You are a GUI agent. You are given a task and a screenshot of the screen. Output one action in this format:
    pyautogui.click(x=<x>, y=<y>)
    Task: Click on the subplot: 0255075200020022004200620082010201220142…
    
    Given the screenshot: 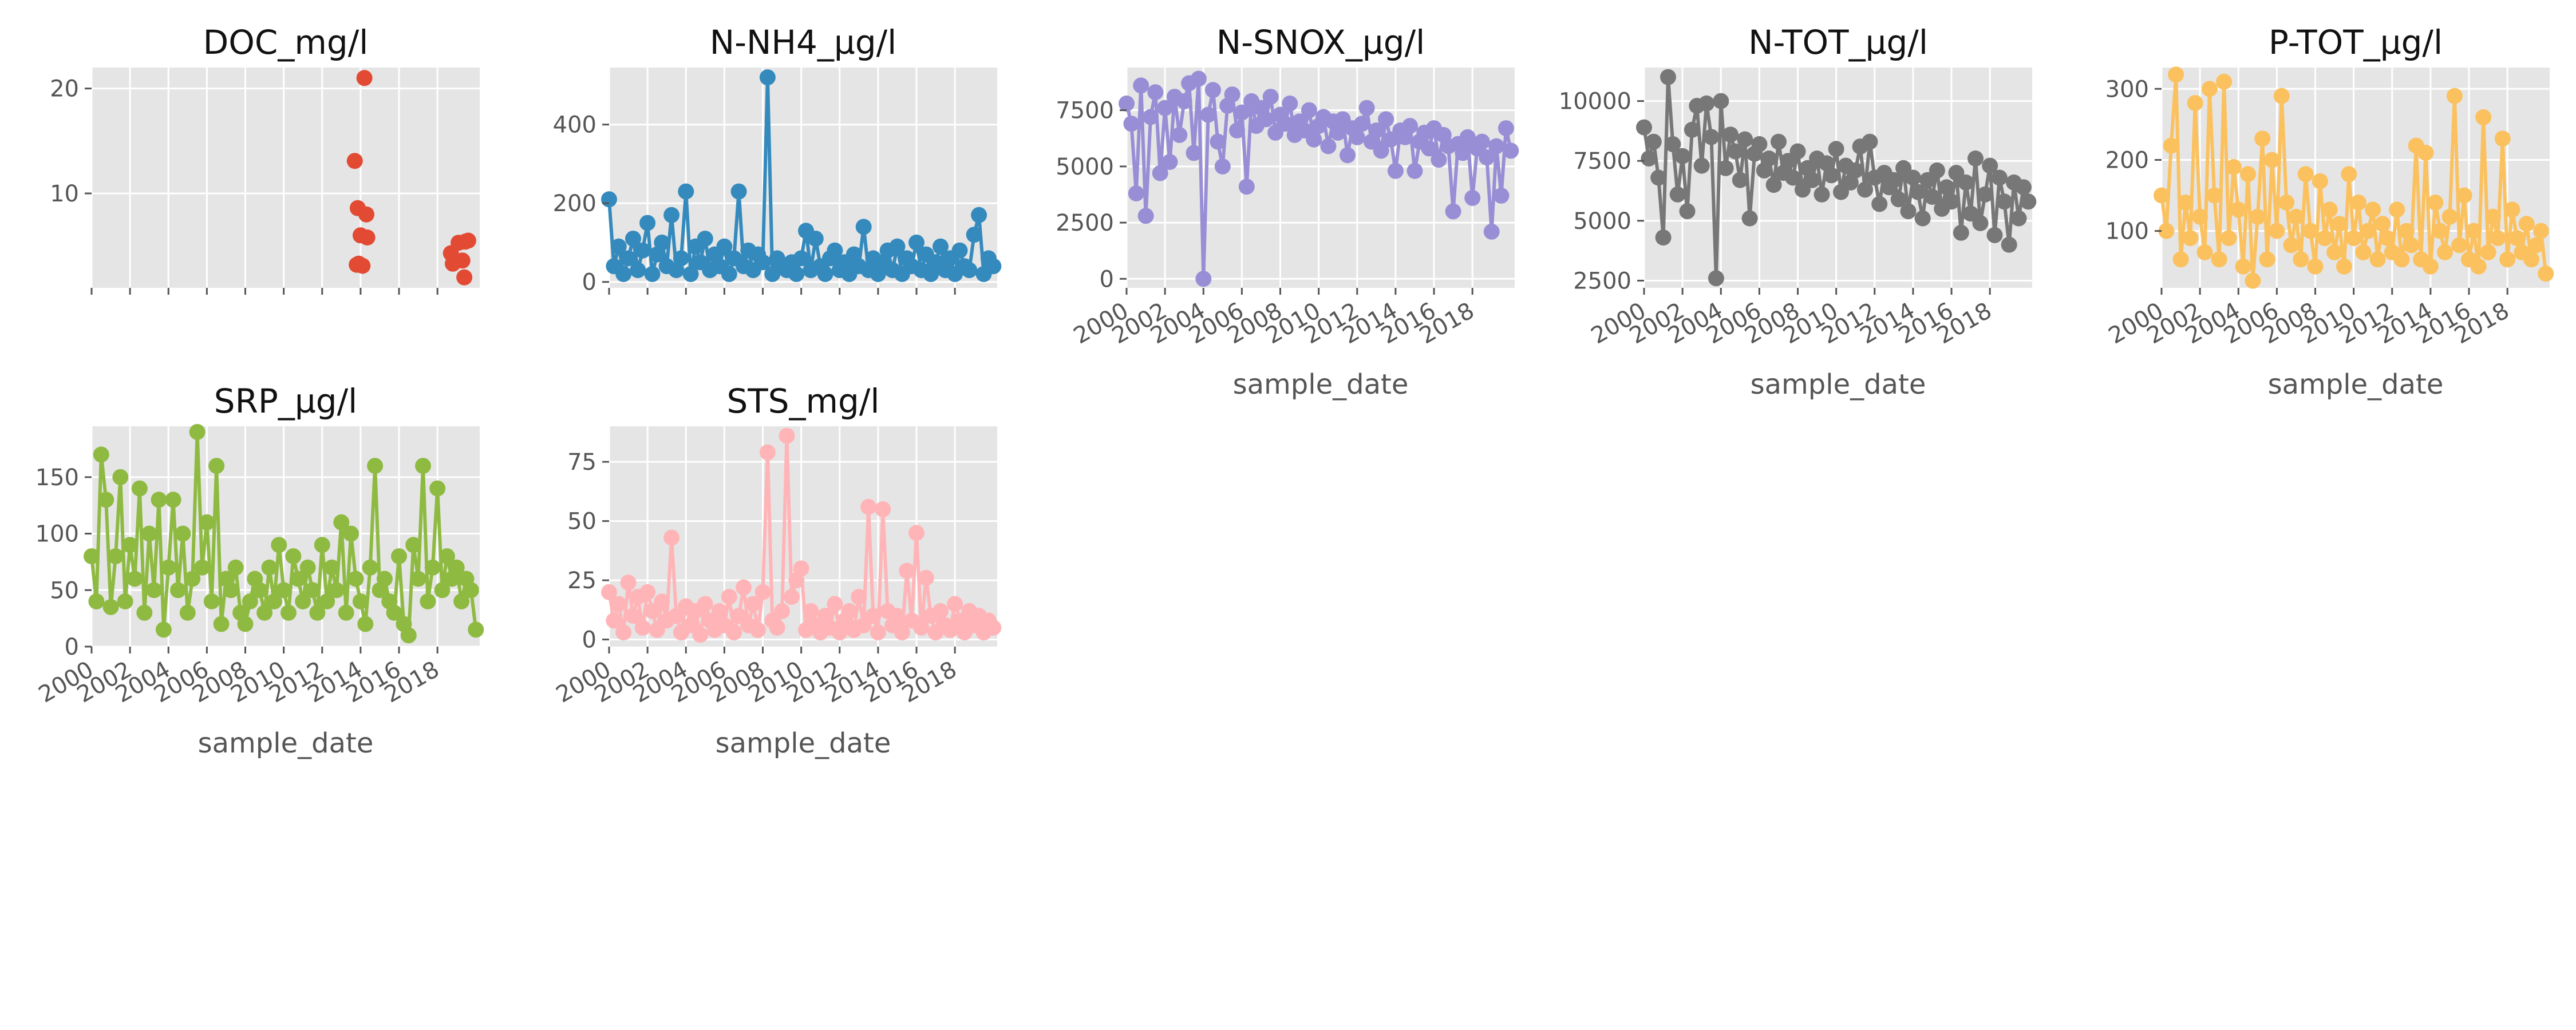 What is the action you would take?
    pyautogui.click(x=777, y=570)
    